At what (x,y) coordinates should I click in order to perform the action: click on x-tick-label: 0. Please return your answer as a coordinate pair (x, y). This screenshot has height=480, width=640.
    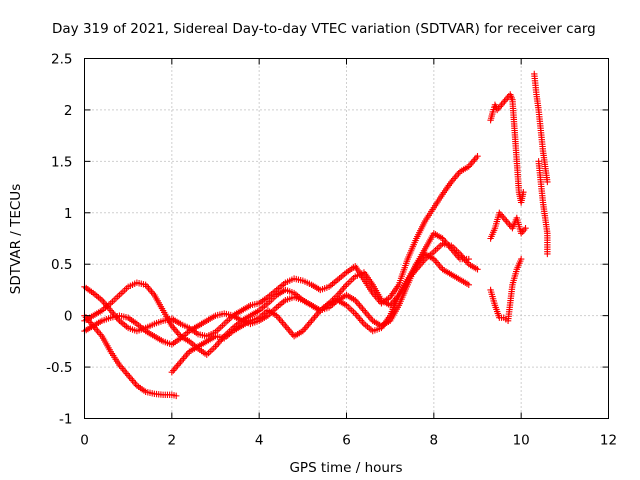
    Looking at the image, I should click on (84, 441).